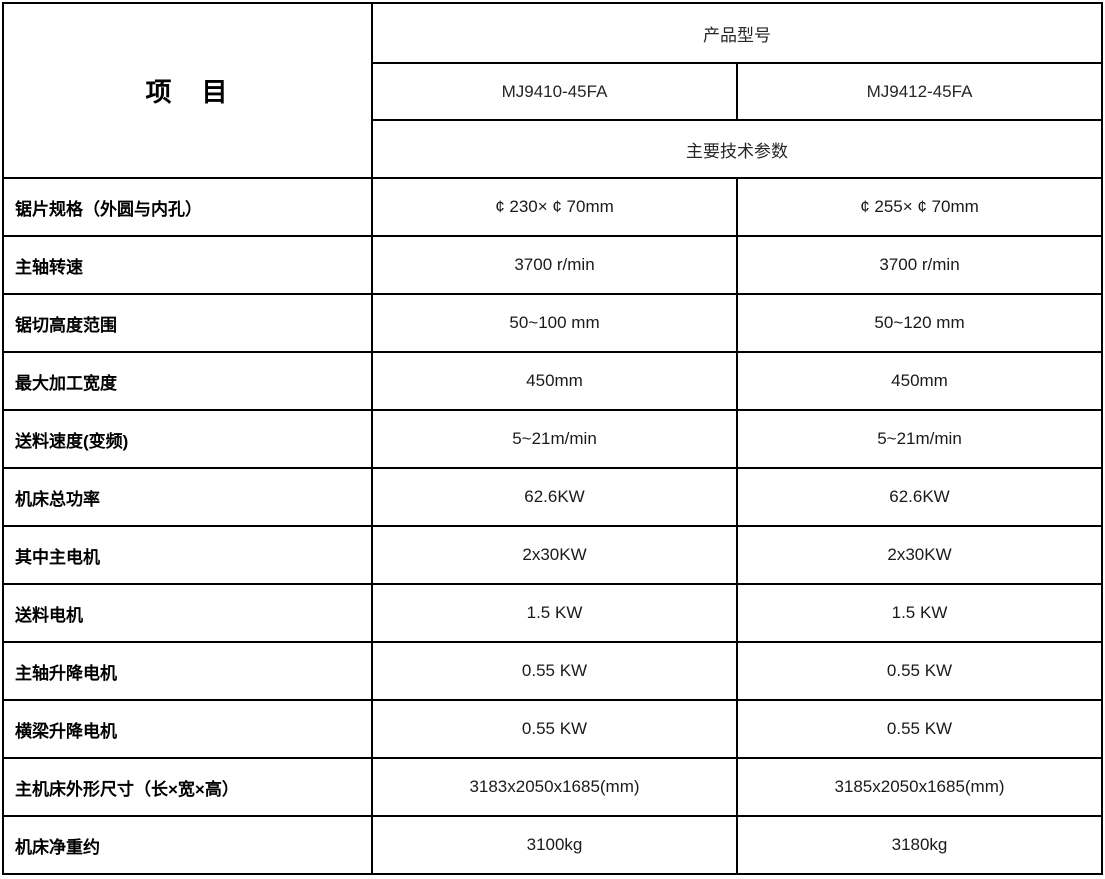 This screenshot has width=1105, height=879. I want to click on table-row-feed-speed: 送料速度(变频) 5~21m/min 5~21m/min, so click(552, 439).